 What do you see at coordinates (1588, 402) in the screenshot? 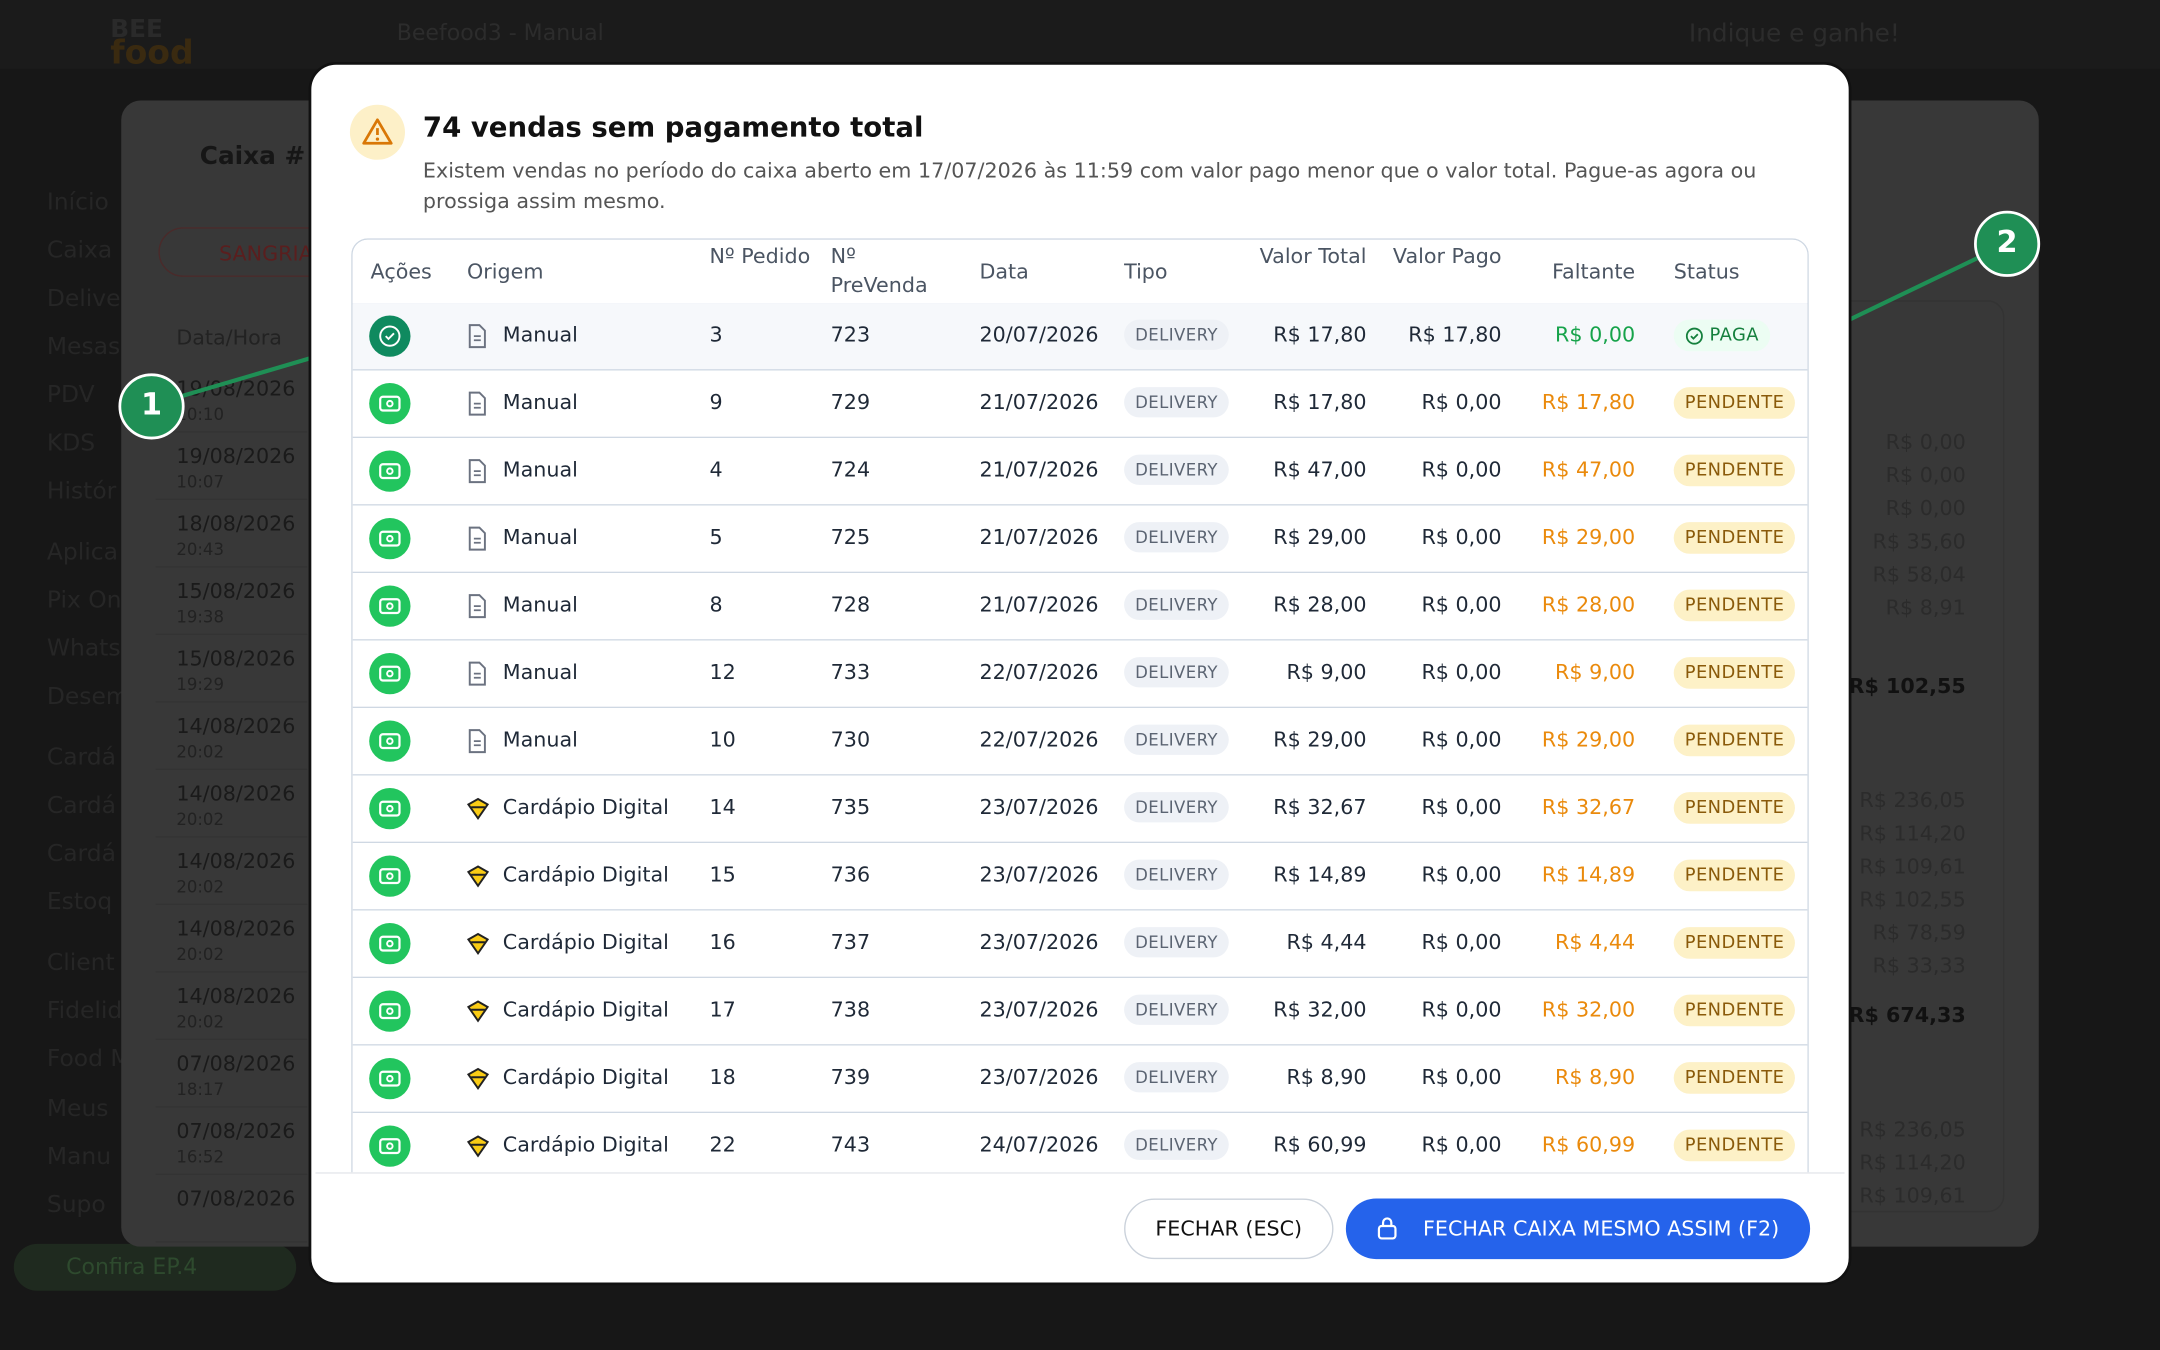
I see `missing-value: R$ 17,80` at bounding box center [1588, 402].